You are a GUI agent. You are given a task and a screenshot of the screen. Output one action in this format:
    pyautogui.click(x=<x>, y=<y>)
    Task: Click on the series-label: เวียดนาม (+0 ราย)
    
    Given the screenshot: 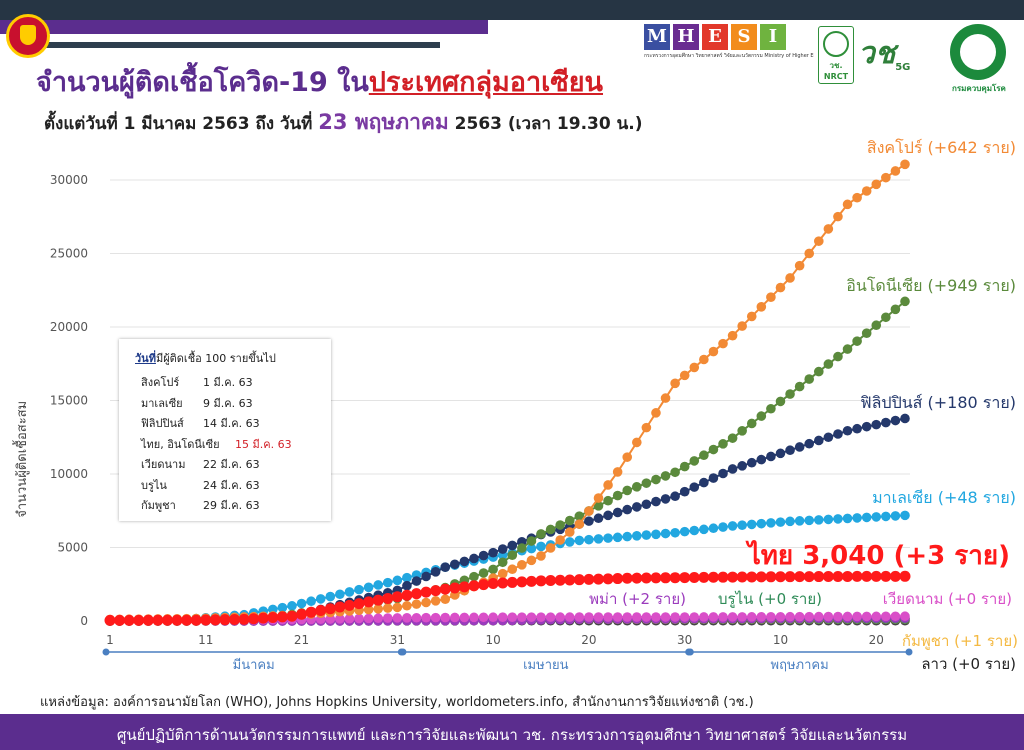 What is the action you would take?
    pyautogui.click(x=947, y=599)
    